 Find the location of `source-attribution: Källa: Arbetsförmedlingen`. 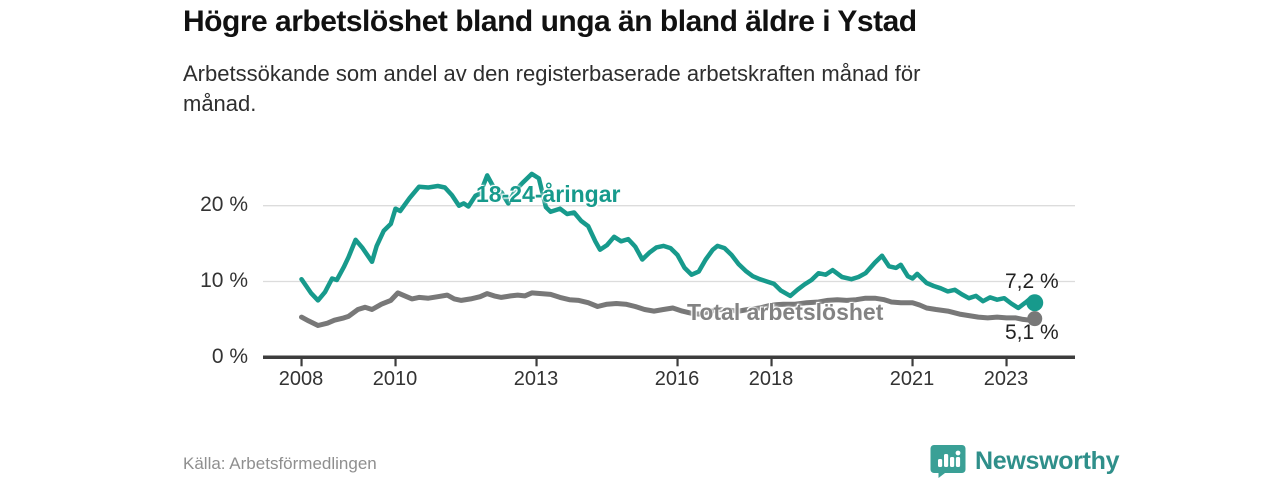

source-attribution: Källa: Arbetsförmedlingen is located at coordinates (280, 463).